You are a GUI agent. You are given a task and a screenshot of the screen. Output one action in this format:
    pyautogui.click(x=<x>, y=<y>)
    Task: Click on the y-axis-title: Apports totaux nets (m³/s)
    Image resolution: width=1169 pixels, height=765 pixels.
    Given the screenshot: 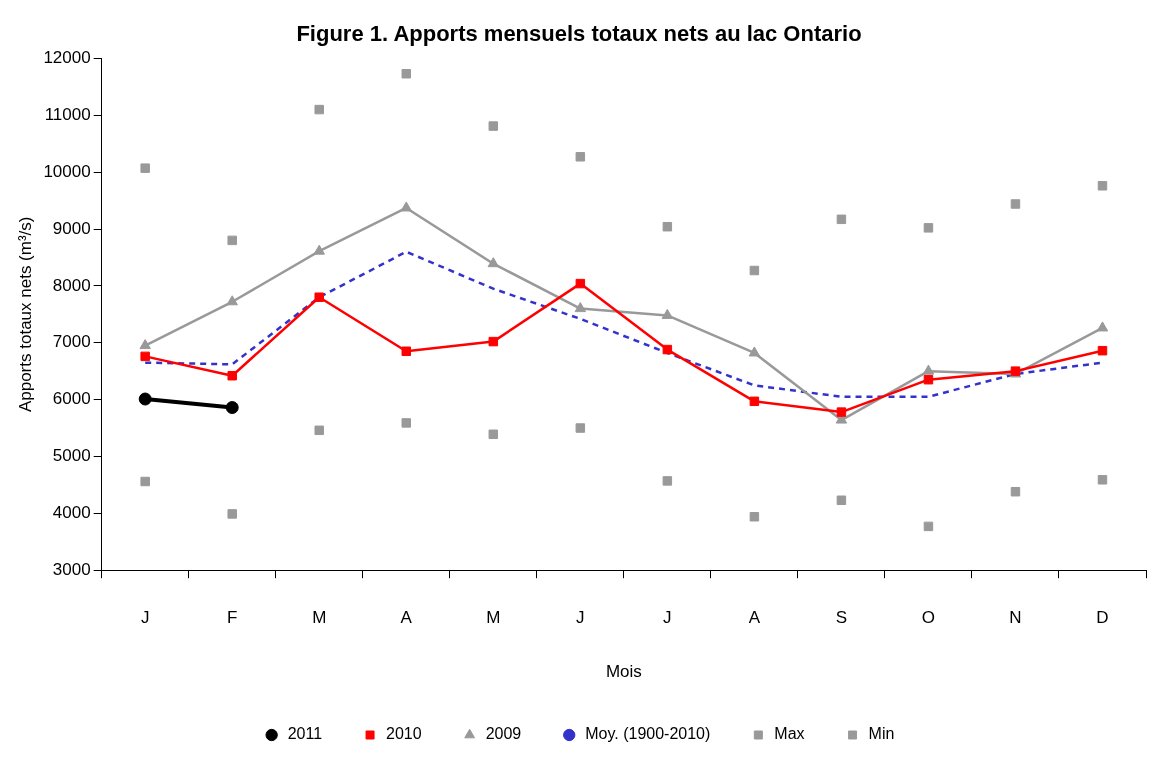 What is the action you would take?
    pyautogui.click(x=25, y=314)
    